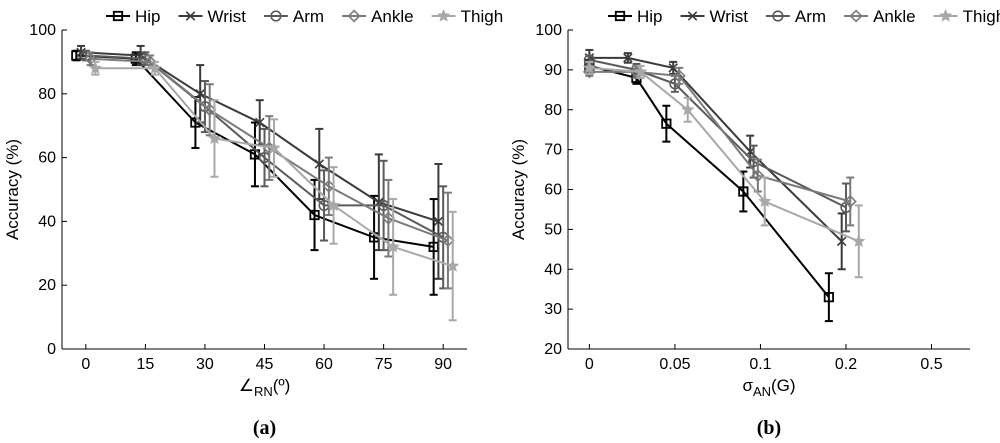 This screenshot has width=1000, height=443. I want to click on series-wrist, so click(715, 159).